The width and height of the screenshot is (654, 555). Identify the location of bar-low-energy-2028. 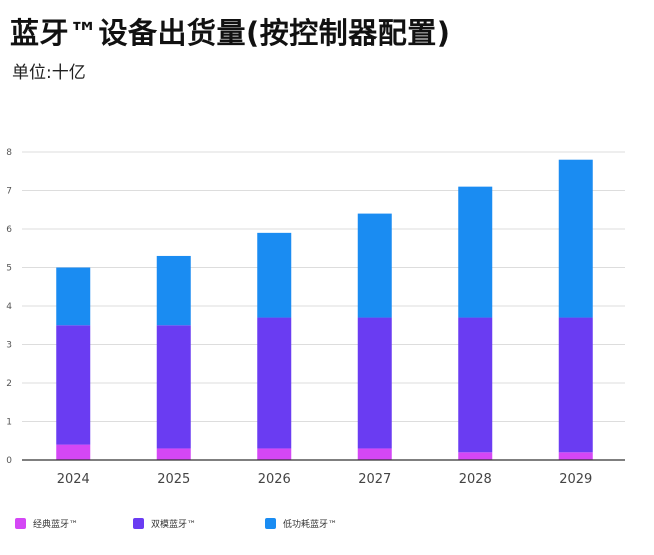
(475, 252).